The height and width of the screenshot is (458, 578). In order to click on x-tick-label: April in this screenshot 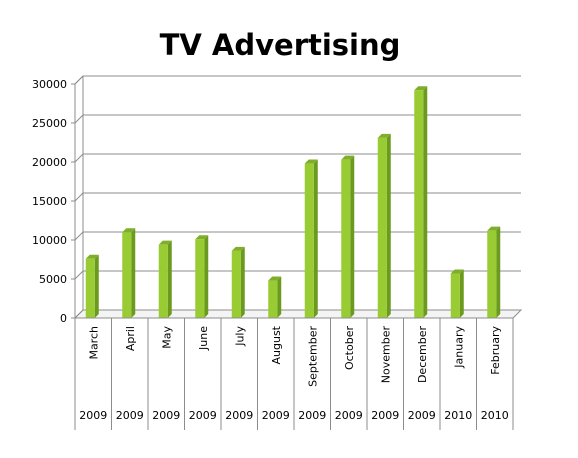, I will do `click(130, 338)`.